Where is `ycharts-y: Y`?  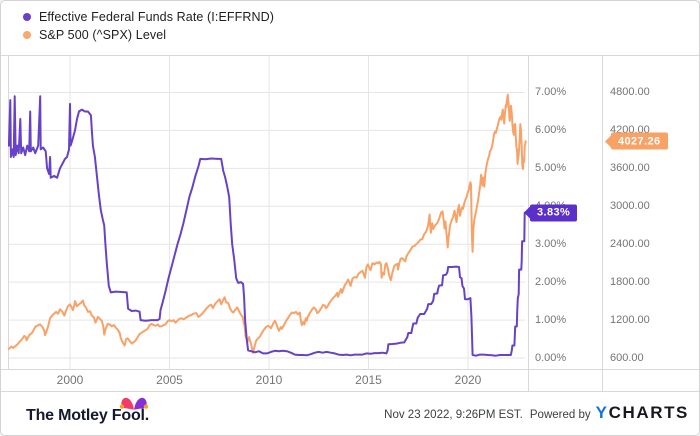 ycharts-y: Y is located at coordinates (602, 412).